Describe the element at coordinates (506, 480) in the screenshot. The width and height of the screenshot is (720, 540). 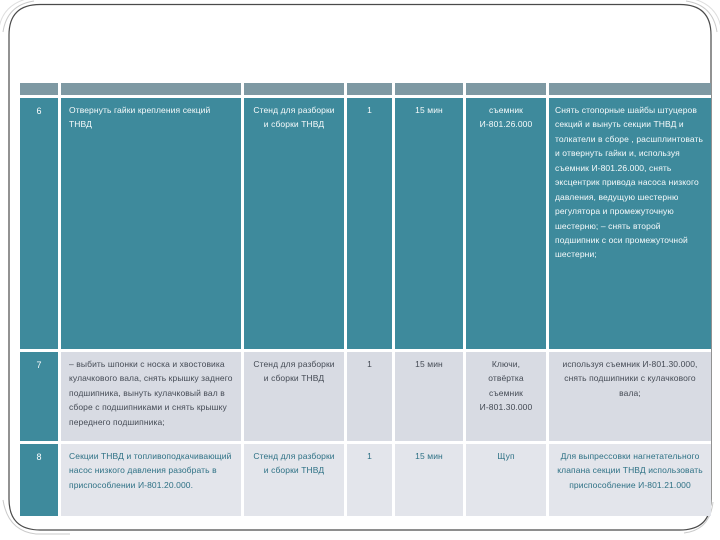
I see `tools-cell: Щуп` at that location.